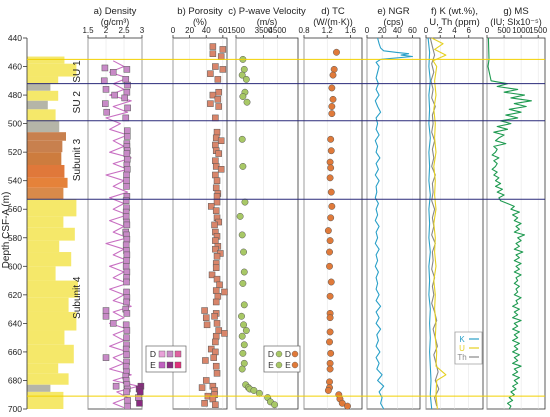  What do you see at coordinates (77, 189) in the screenshot?
I see `unit-labels: SU 1 SU 2 Subunit 3 Subunit 4` at bounding box center [77, 189].